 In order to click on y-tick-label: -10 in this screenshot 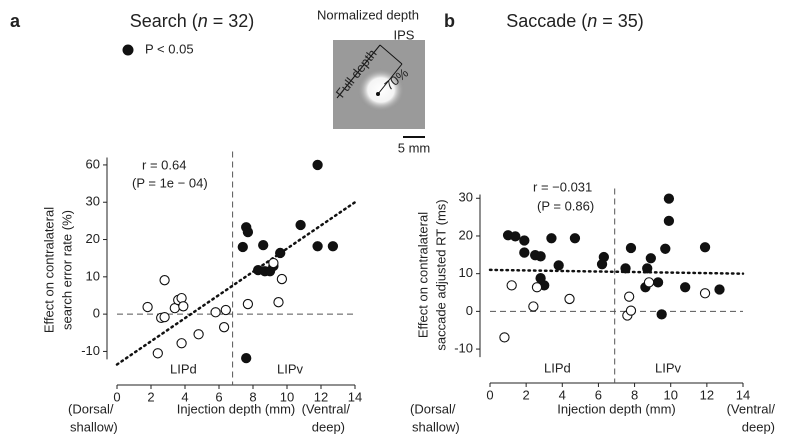, I will do `click(90, 350)`.